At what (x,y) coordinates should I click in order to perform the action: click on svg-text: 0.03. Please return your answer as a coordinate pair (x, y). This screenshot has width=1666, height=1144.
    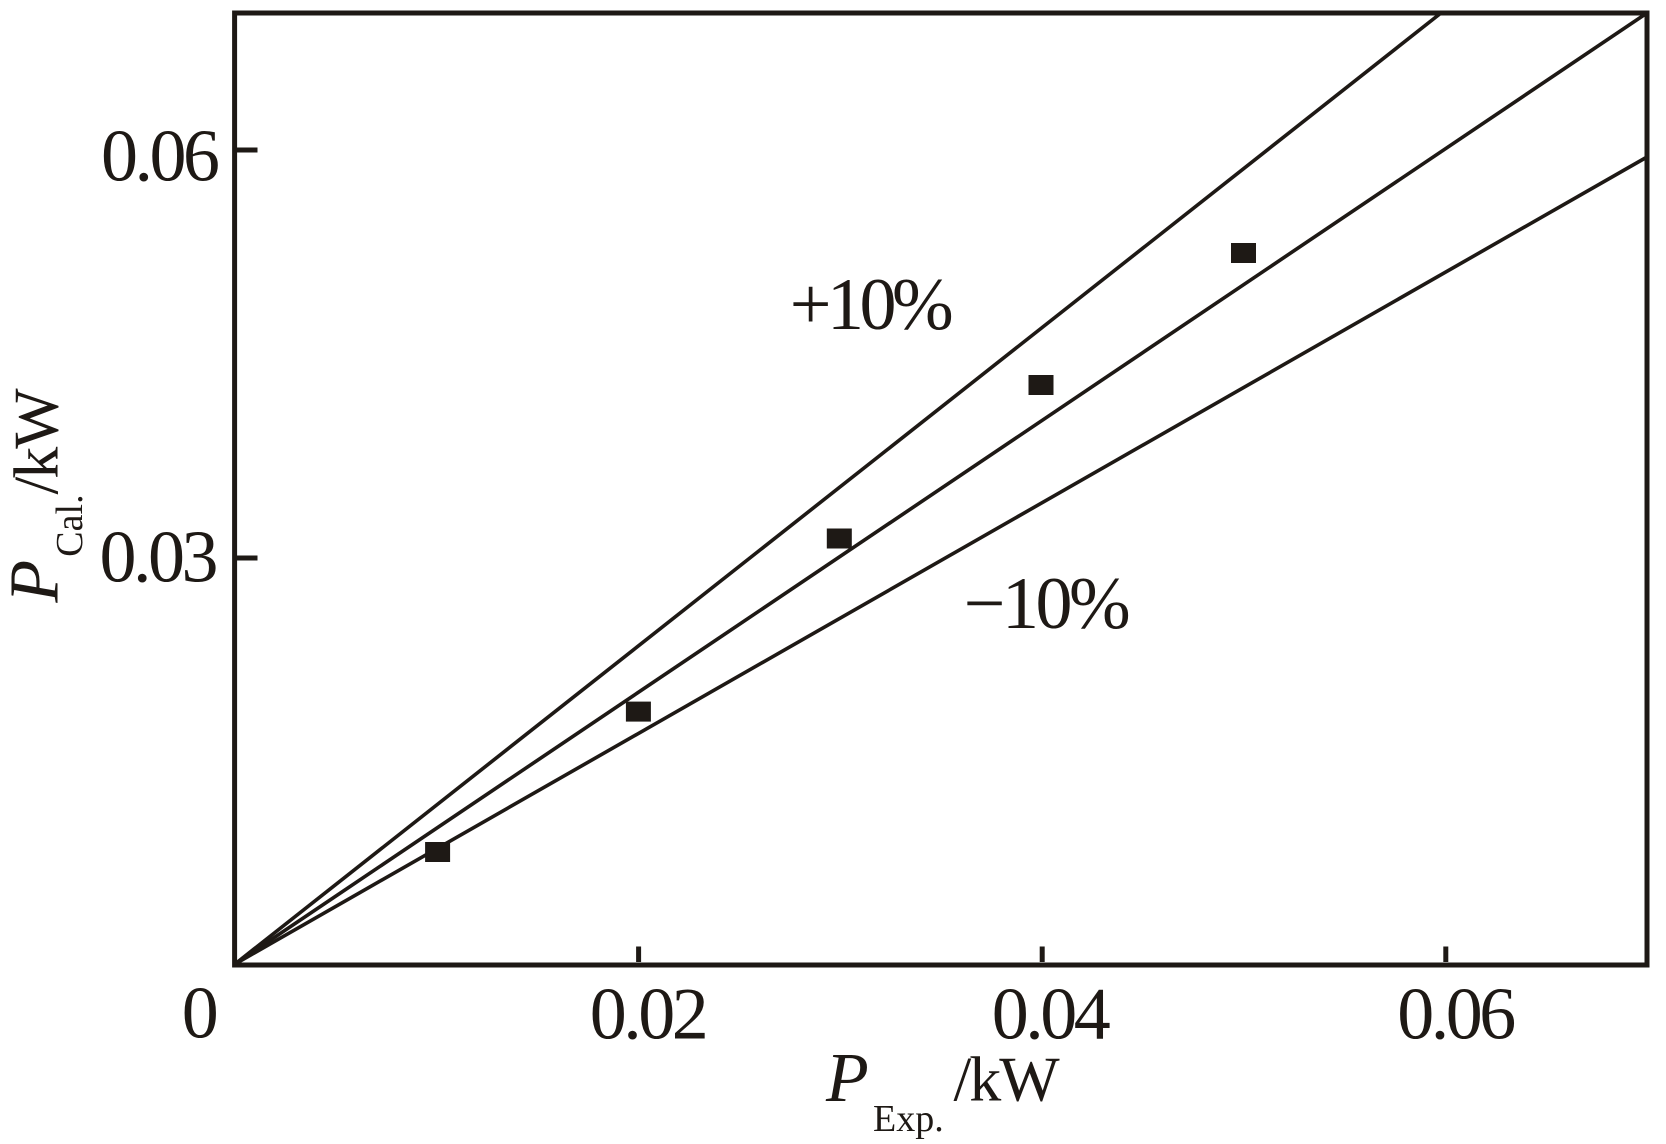
    Looking at the image, I should click on (158, 558).